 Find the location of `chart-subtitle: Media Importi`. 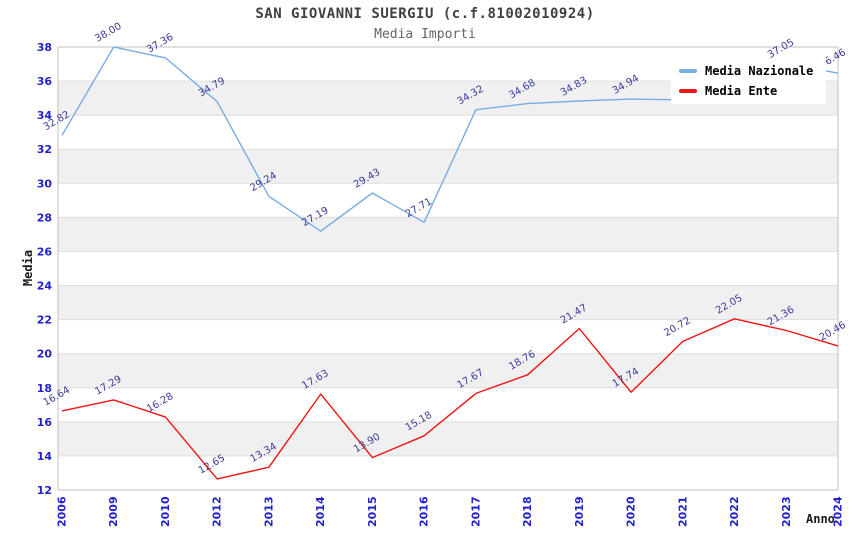

chart-subtitle: Media Importi is located at coordinates (425, 34).